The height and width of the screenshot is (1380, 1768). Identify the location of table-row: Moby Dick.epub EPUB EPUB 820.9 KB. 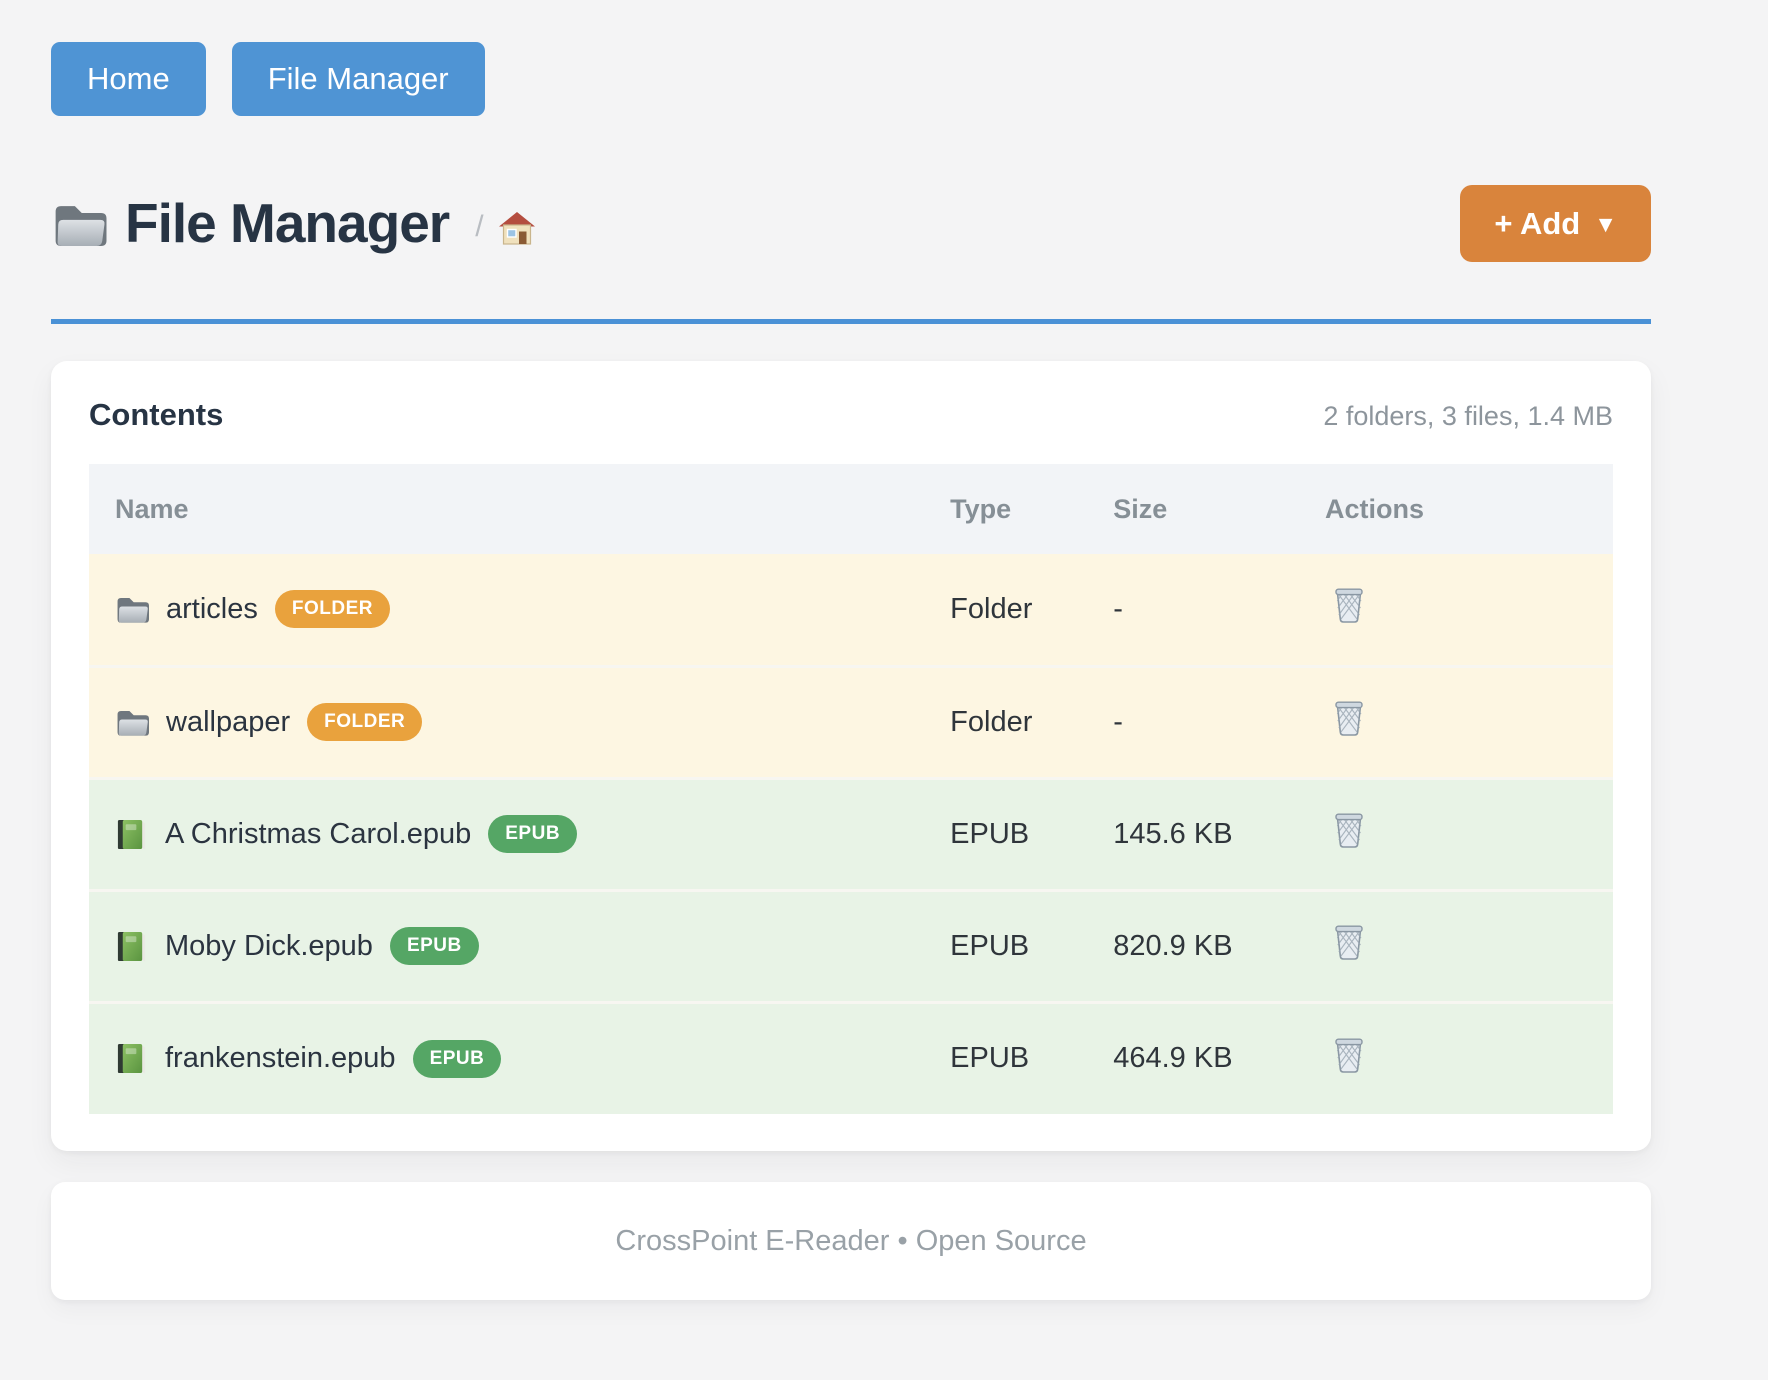
(851, 947).